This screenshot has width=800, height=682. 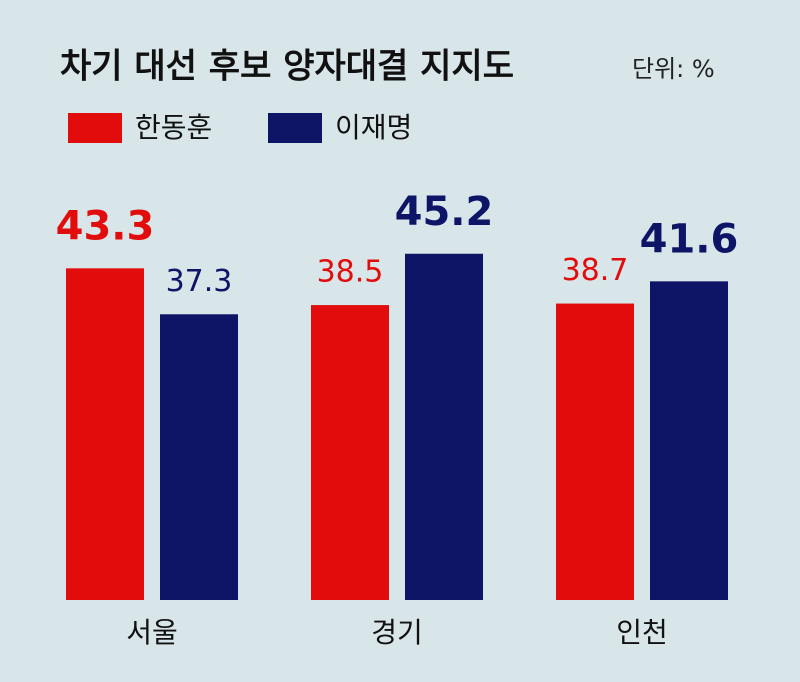 I want to click on value-label: 43.3, so click(x=105, y=226).